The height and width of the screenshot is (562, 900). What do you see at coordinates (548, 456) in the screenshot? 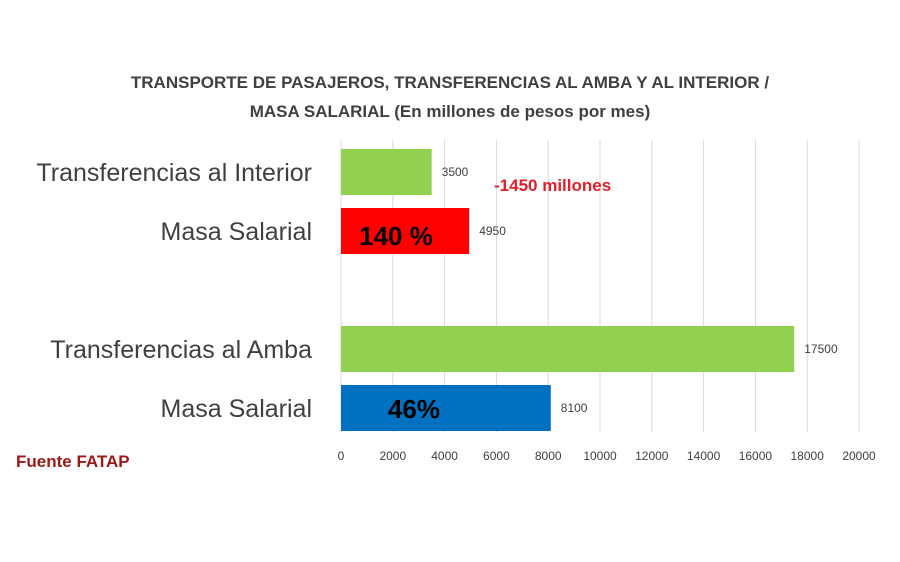
I see `x-tick-label-8000: 8000` at bounding box center [548, 456].